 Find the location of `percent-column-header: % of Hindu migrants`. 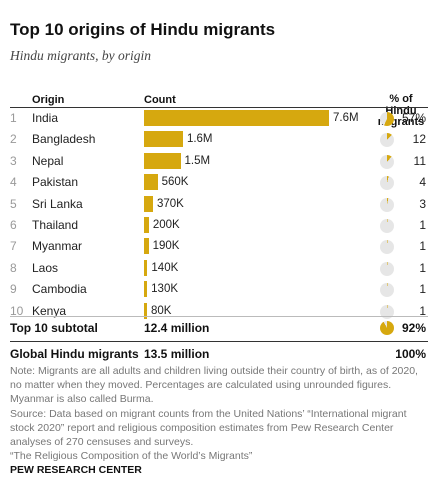

percent-column-header: % of Hindu migrants is located at coordinates (401, 111).